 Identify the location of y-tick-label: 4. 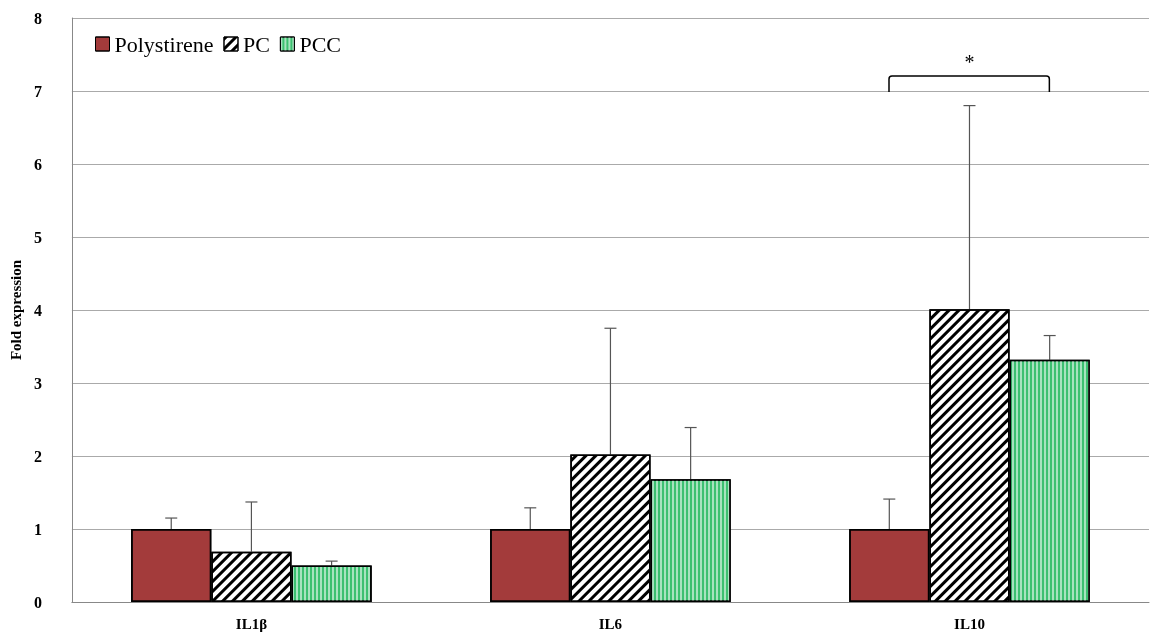
(37, 310).